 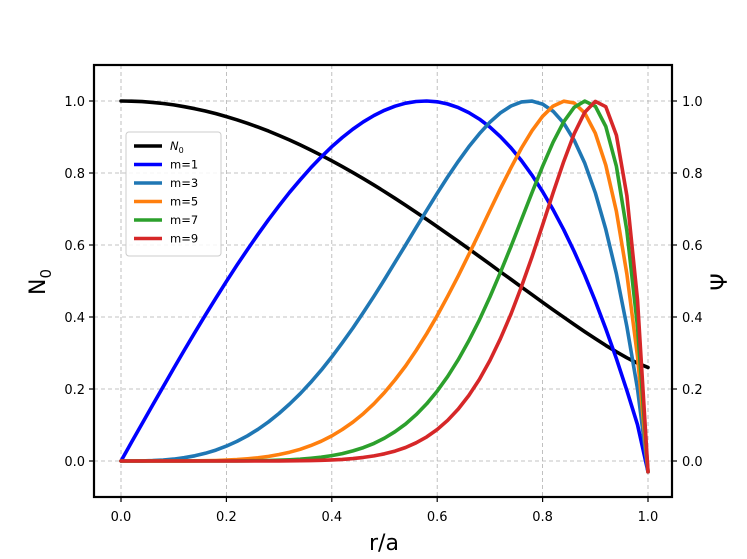 What do you see at coordinates (74, 318) in the screenshot?
I see `y-tick-label-left: 0.4` at bounding box center [74, 318].